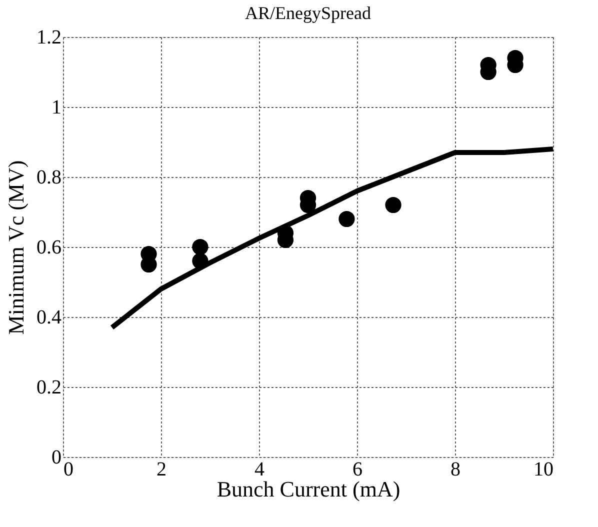 The width and height of the screenshot is (598, 527). I want to click on x-tick-label: 10, so click(544, 469).